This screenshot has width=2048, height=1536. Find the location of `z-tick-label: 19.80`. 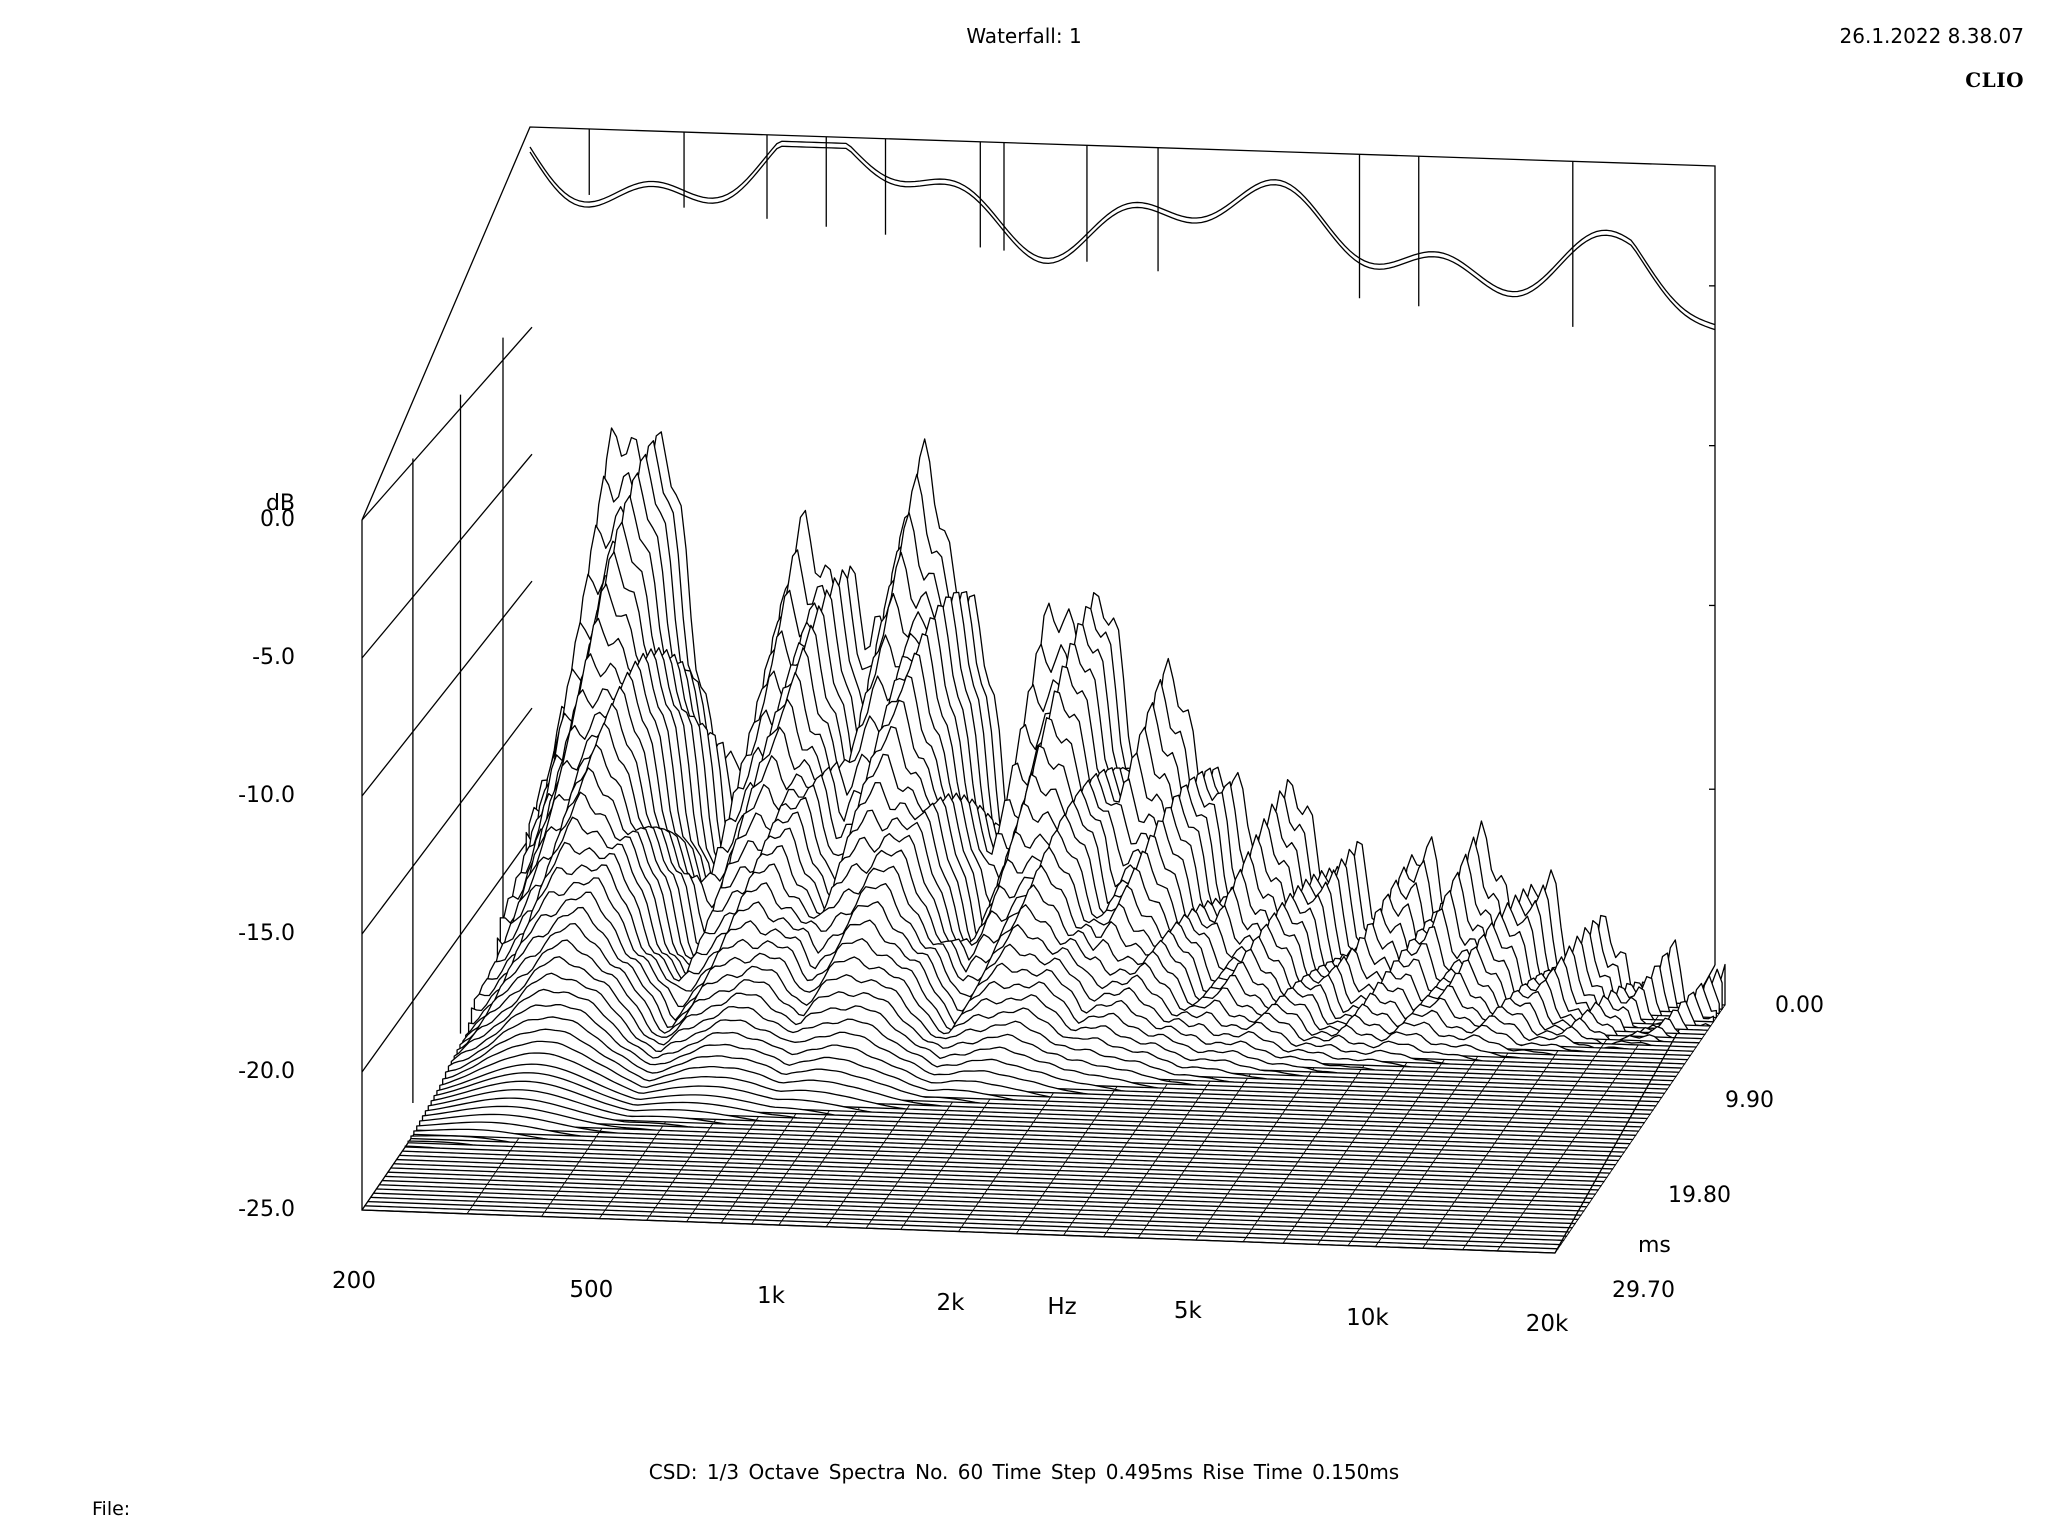

z-tick-label: 19.80 is located at coordinates (1699, 1195).